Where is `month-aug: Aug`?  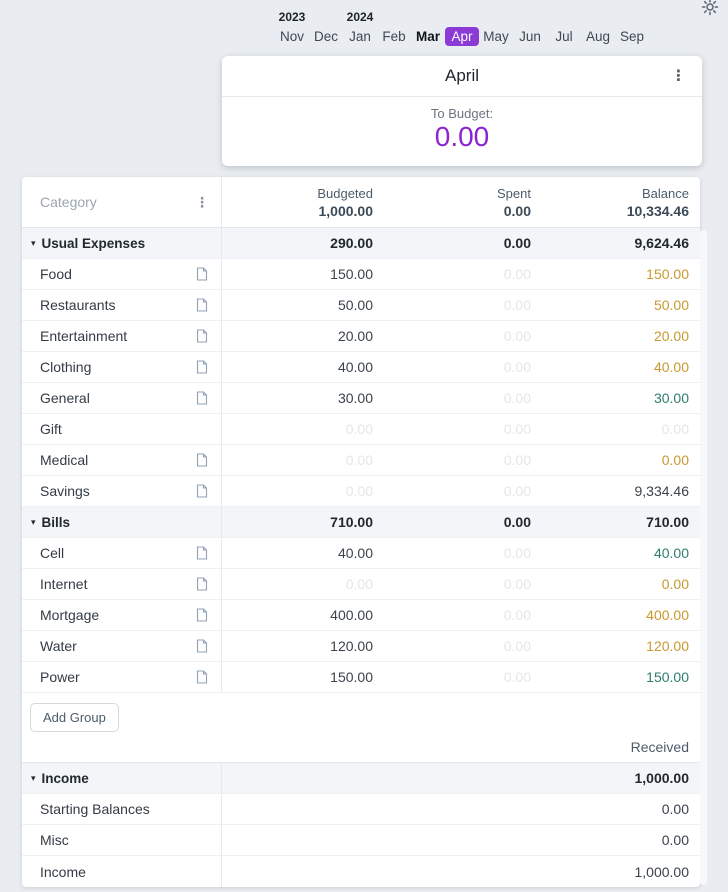 month-aug: Aug is located at coordinates (598, 36).